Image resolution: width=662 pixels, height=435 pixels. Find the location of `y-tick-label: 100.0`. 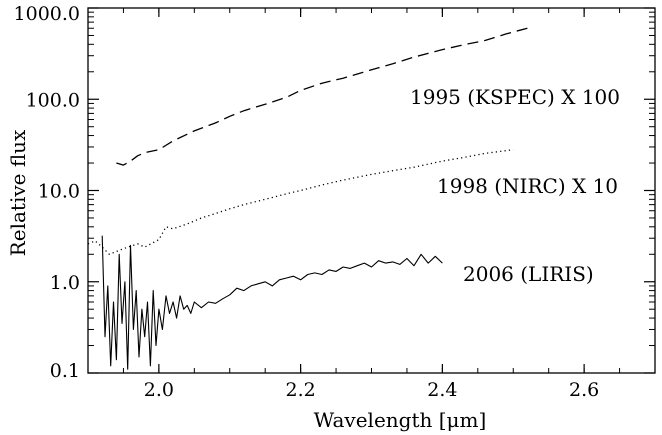

y-tick-label: 100.0 is located at coordinates (53, 100).